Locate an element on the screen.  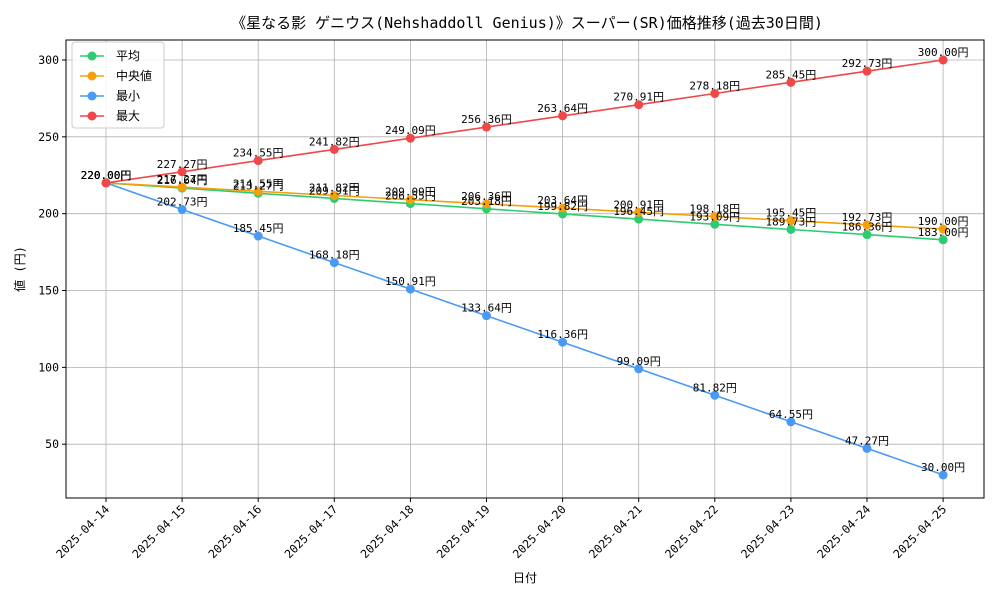
data-label: 217.27円 is located at coordinates (182, 179).